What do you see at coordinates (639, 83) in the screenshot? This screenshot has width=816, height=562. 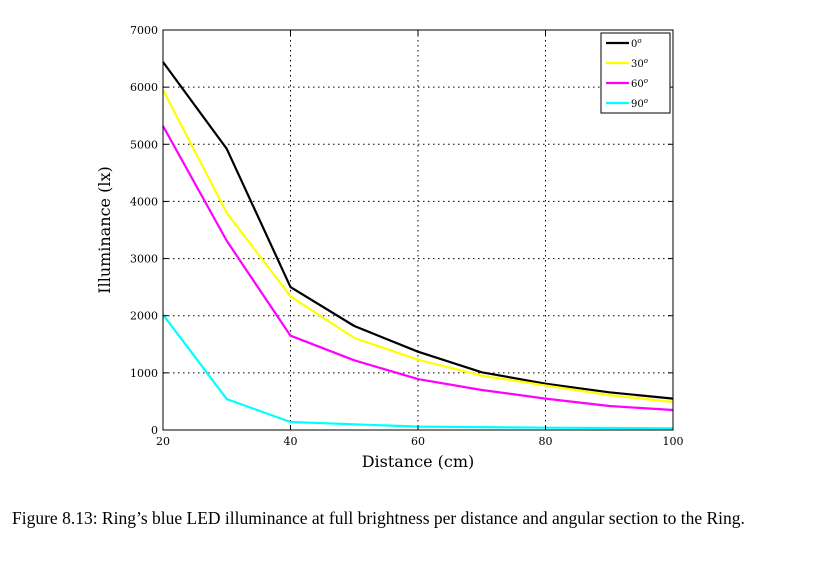 I see `legend-entry-60-deg: 60o` at bounding box center [639, 83].